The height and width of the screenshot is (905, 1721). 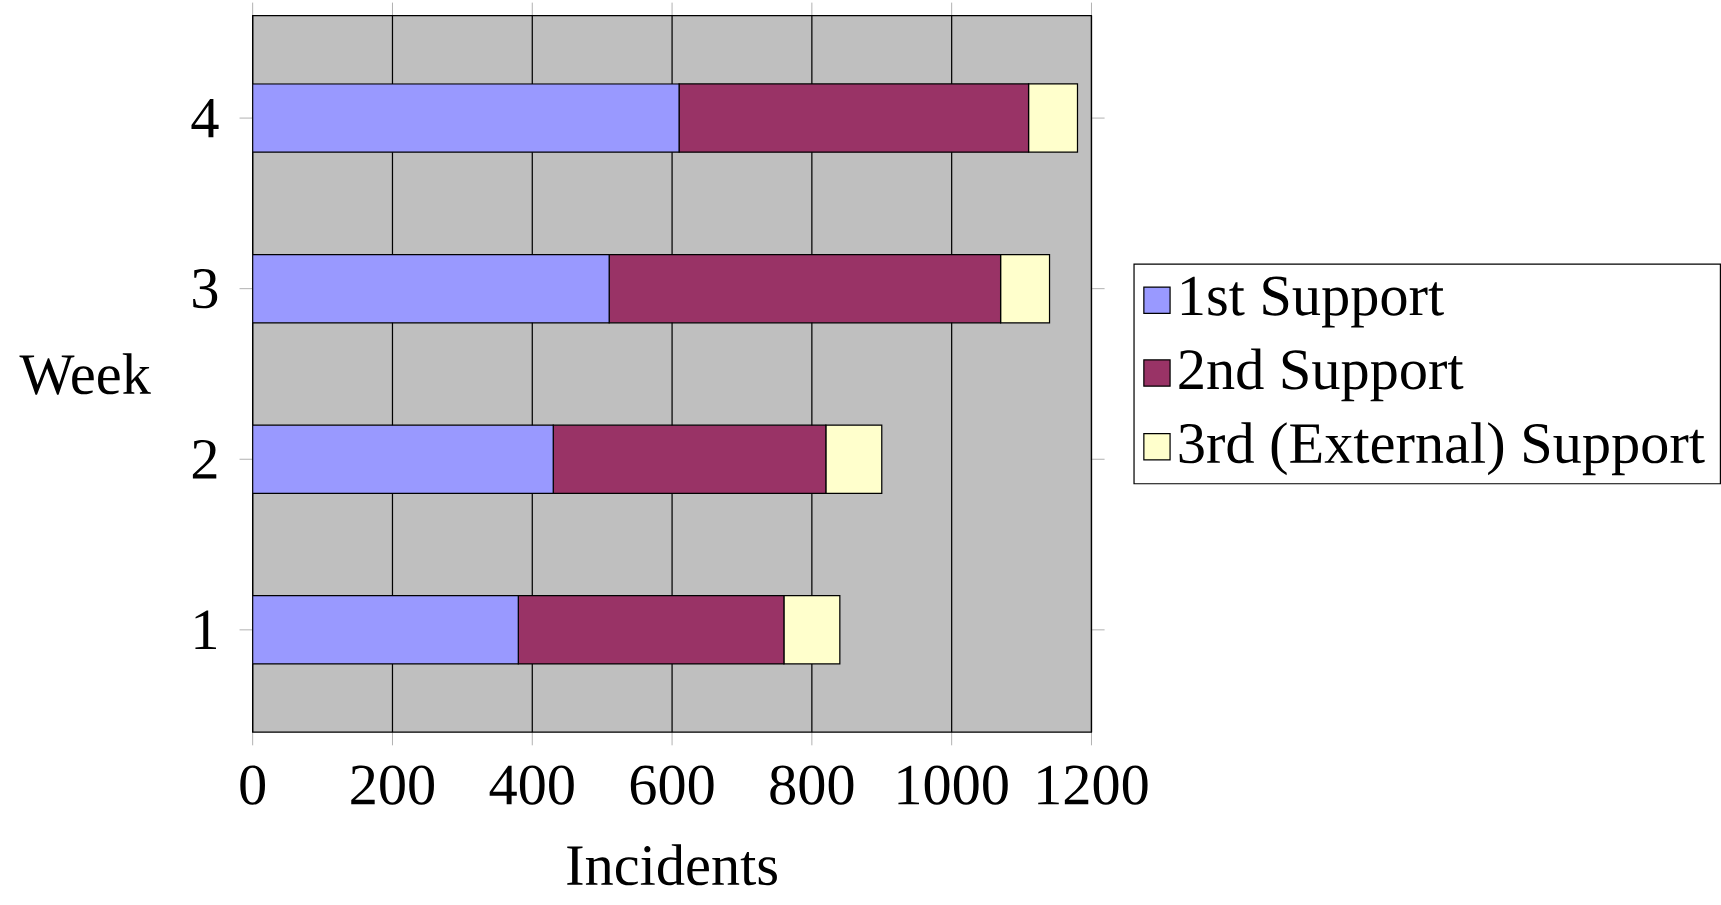 I want to click on y-tick-label: 3, so click(x=205, y=289).